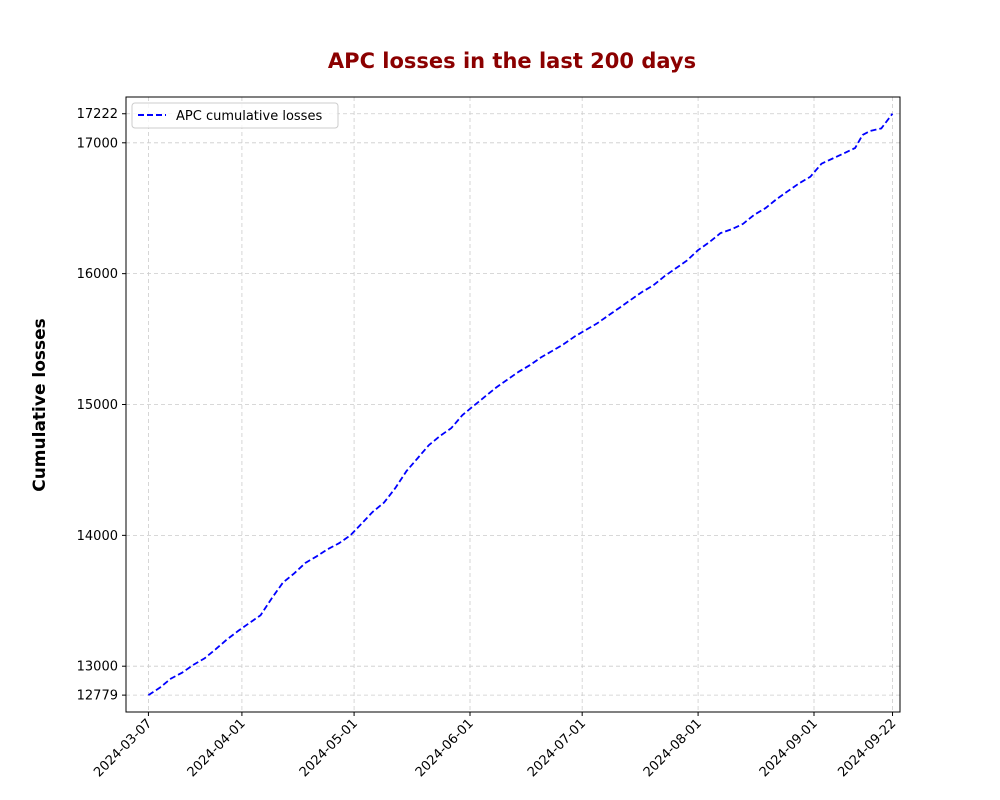 The height and width of the screenshot is (800, 1000). What do you see at coordinates (97, 405) in the screenshot?
I see `y-tick-label: 15000` at bounding box center [97, 405].